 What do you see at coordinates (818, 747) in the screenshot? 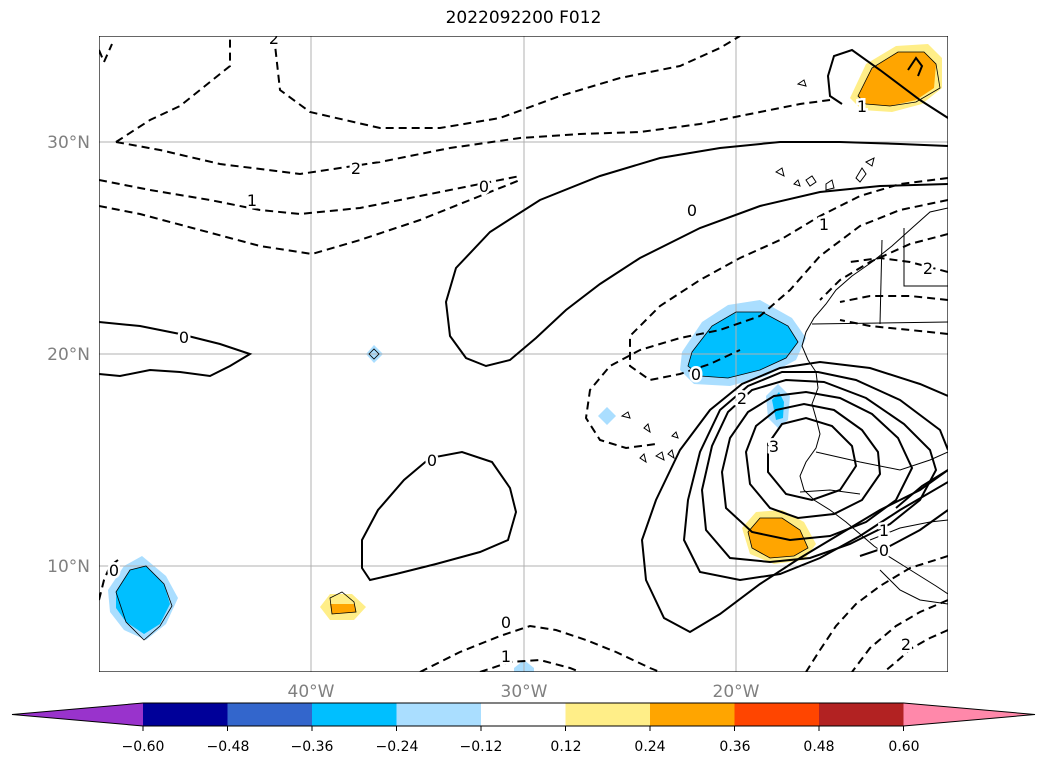
I see `colorbar-tick-label: 0.48` at bounding box center [818, 747].